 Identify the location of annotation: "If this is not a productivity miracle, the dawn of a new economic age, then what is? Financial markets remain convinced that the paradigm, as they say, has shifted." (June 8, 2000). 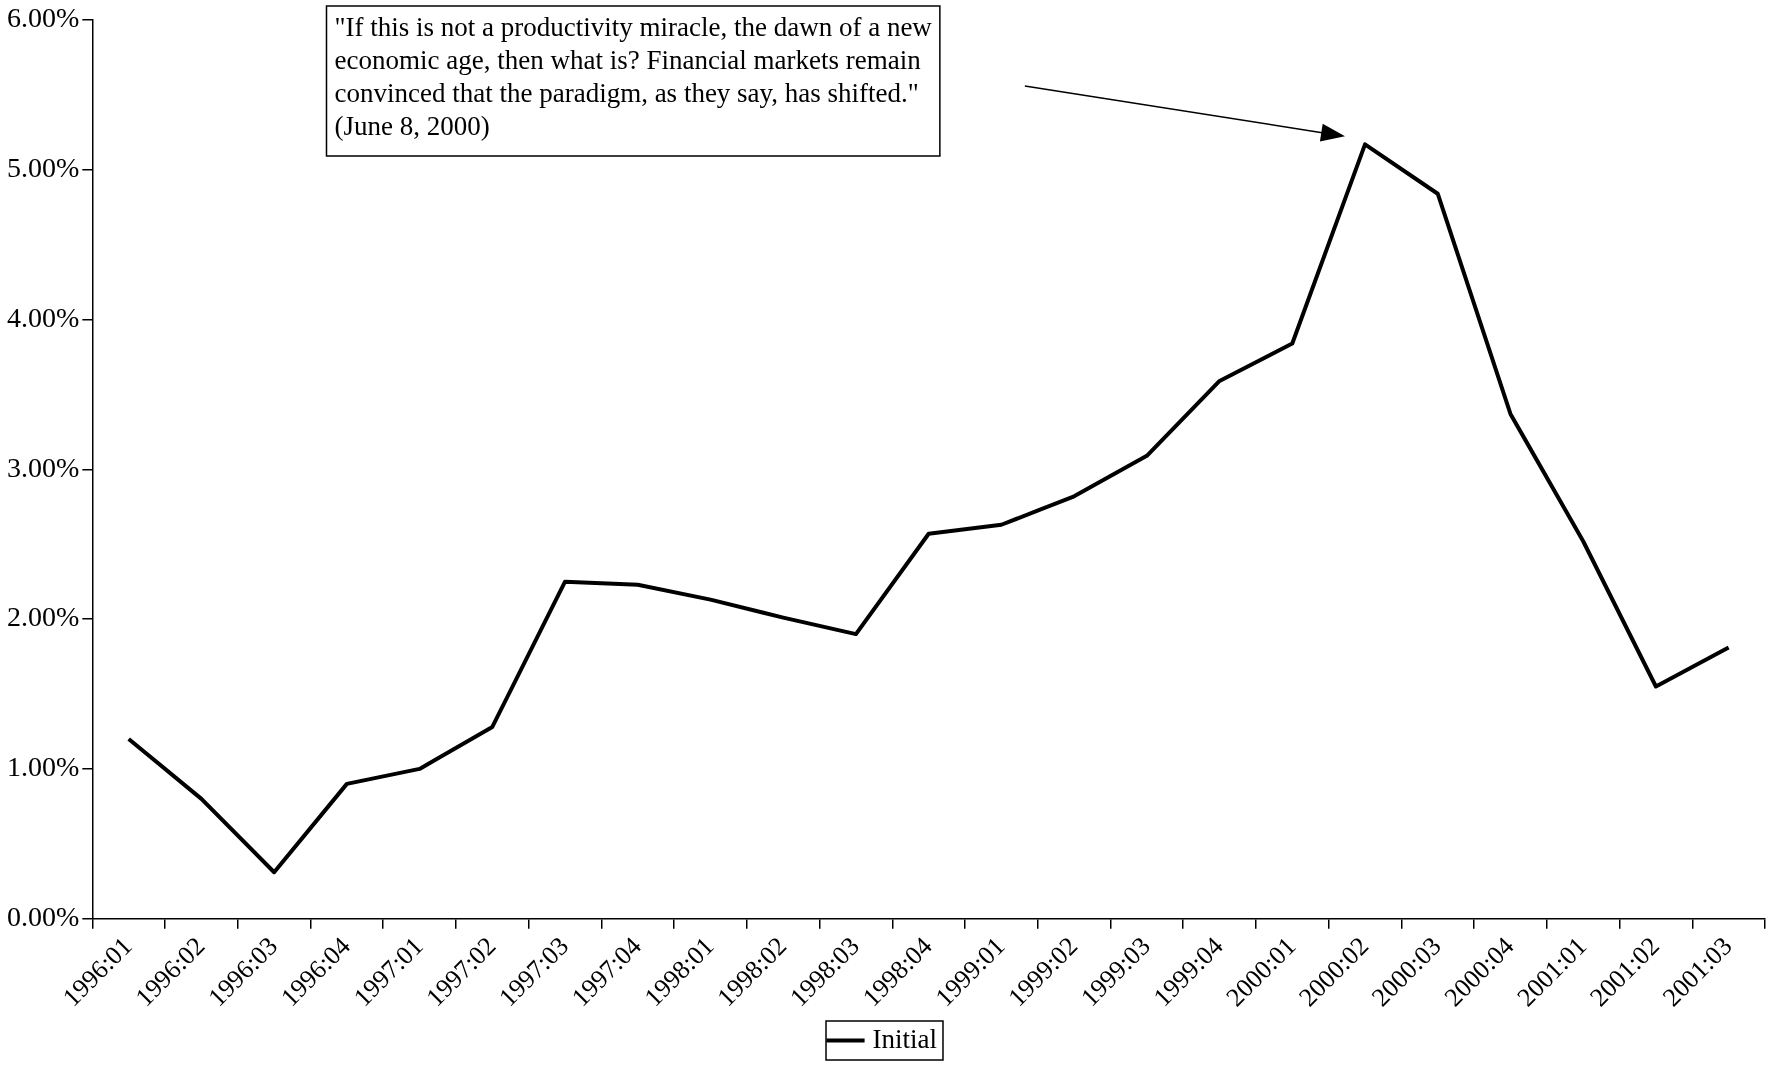
(633, 76).